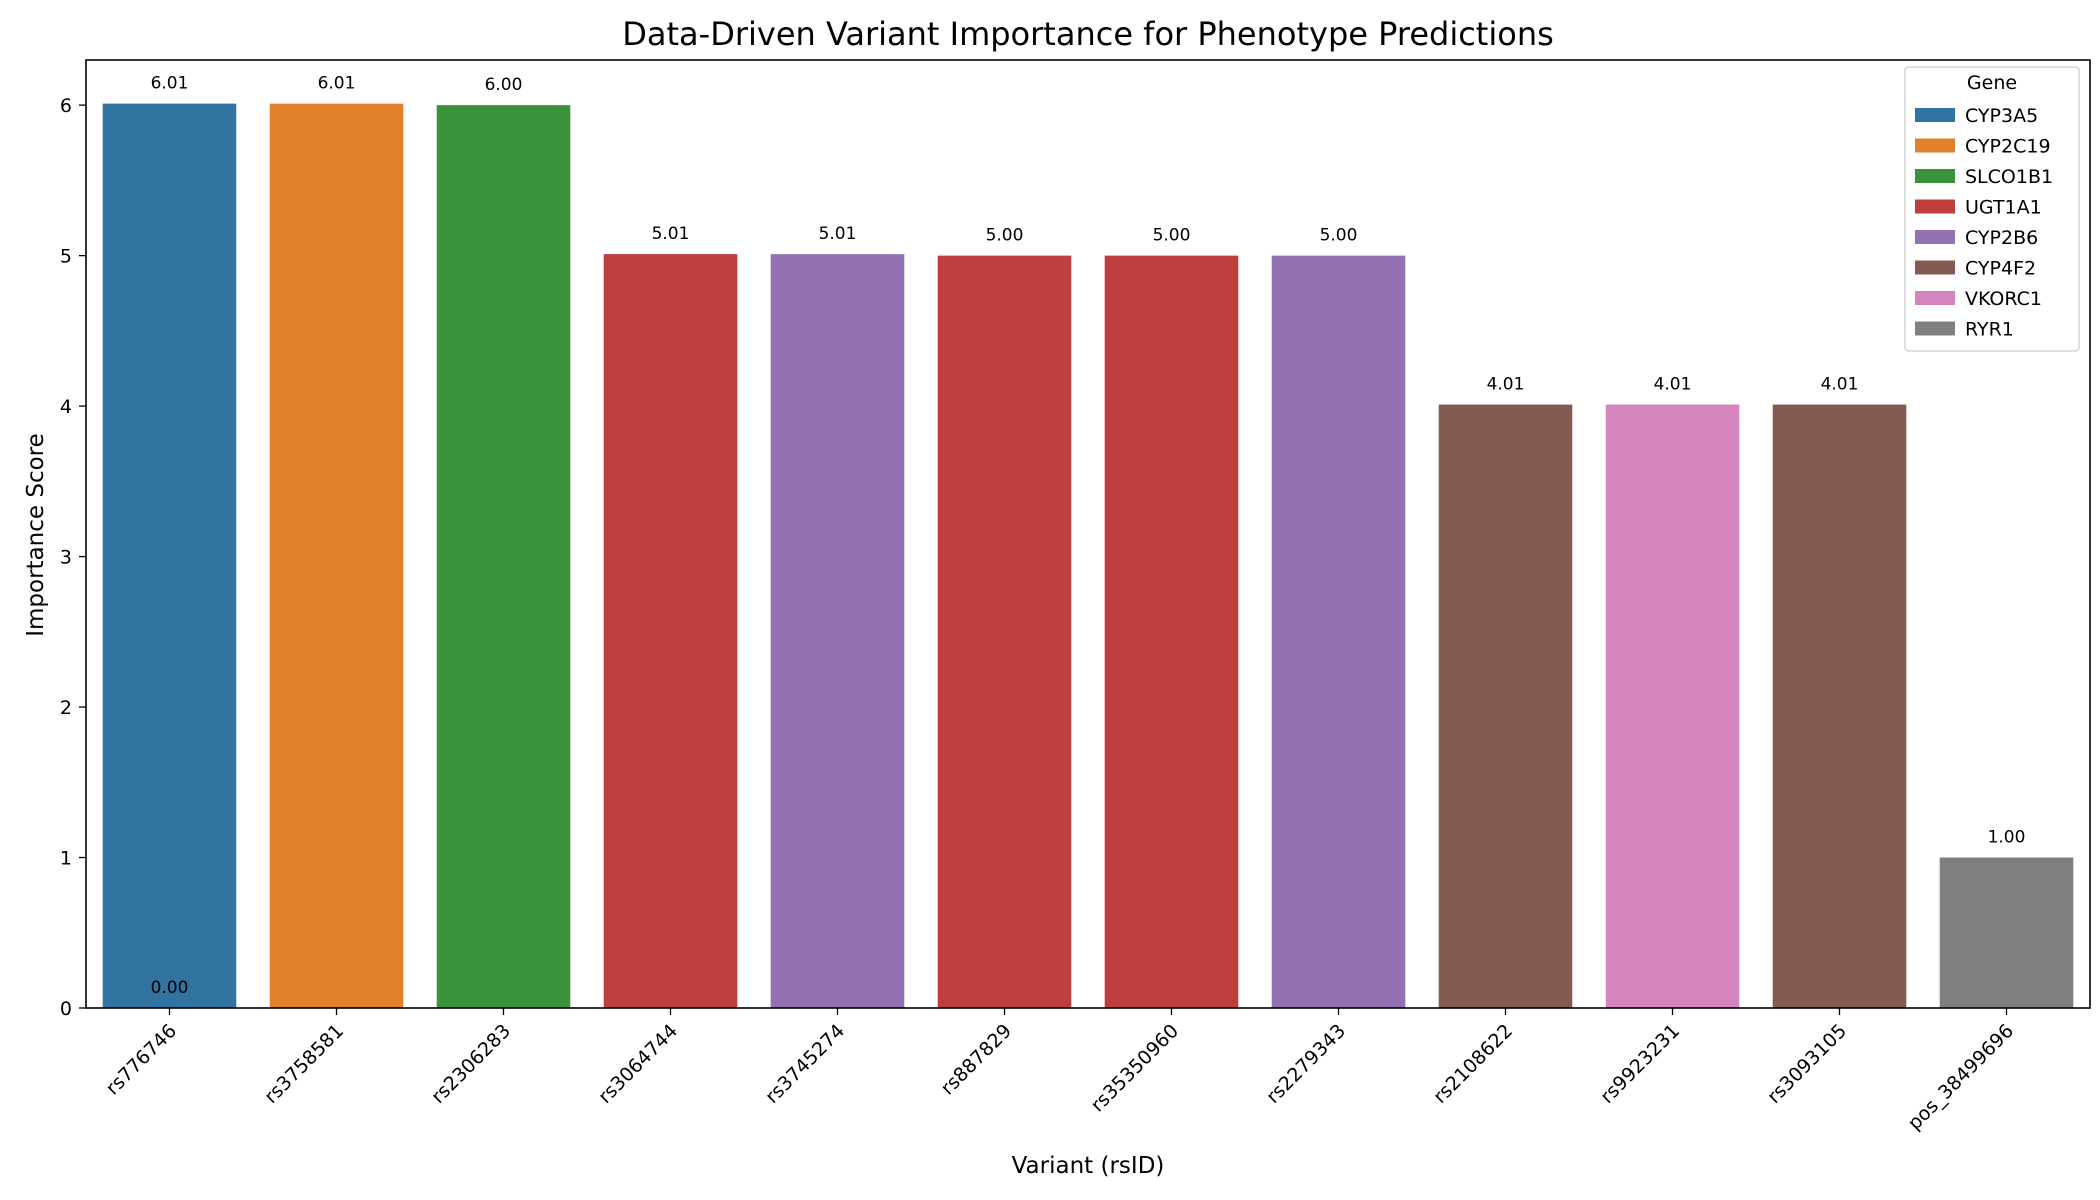 The height and width of the screenshot is (1200, 2100). I want to click on y-tick-label: 5, so click(66, 257).